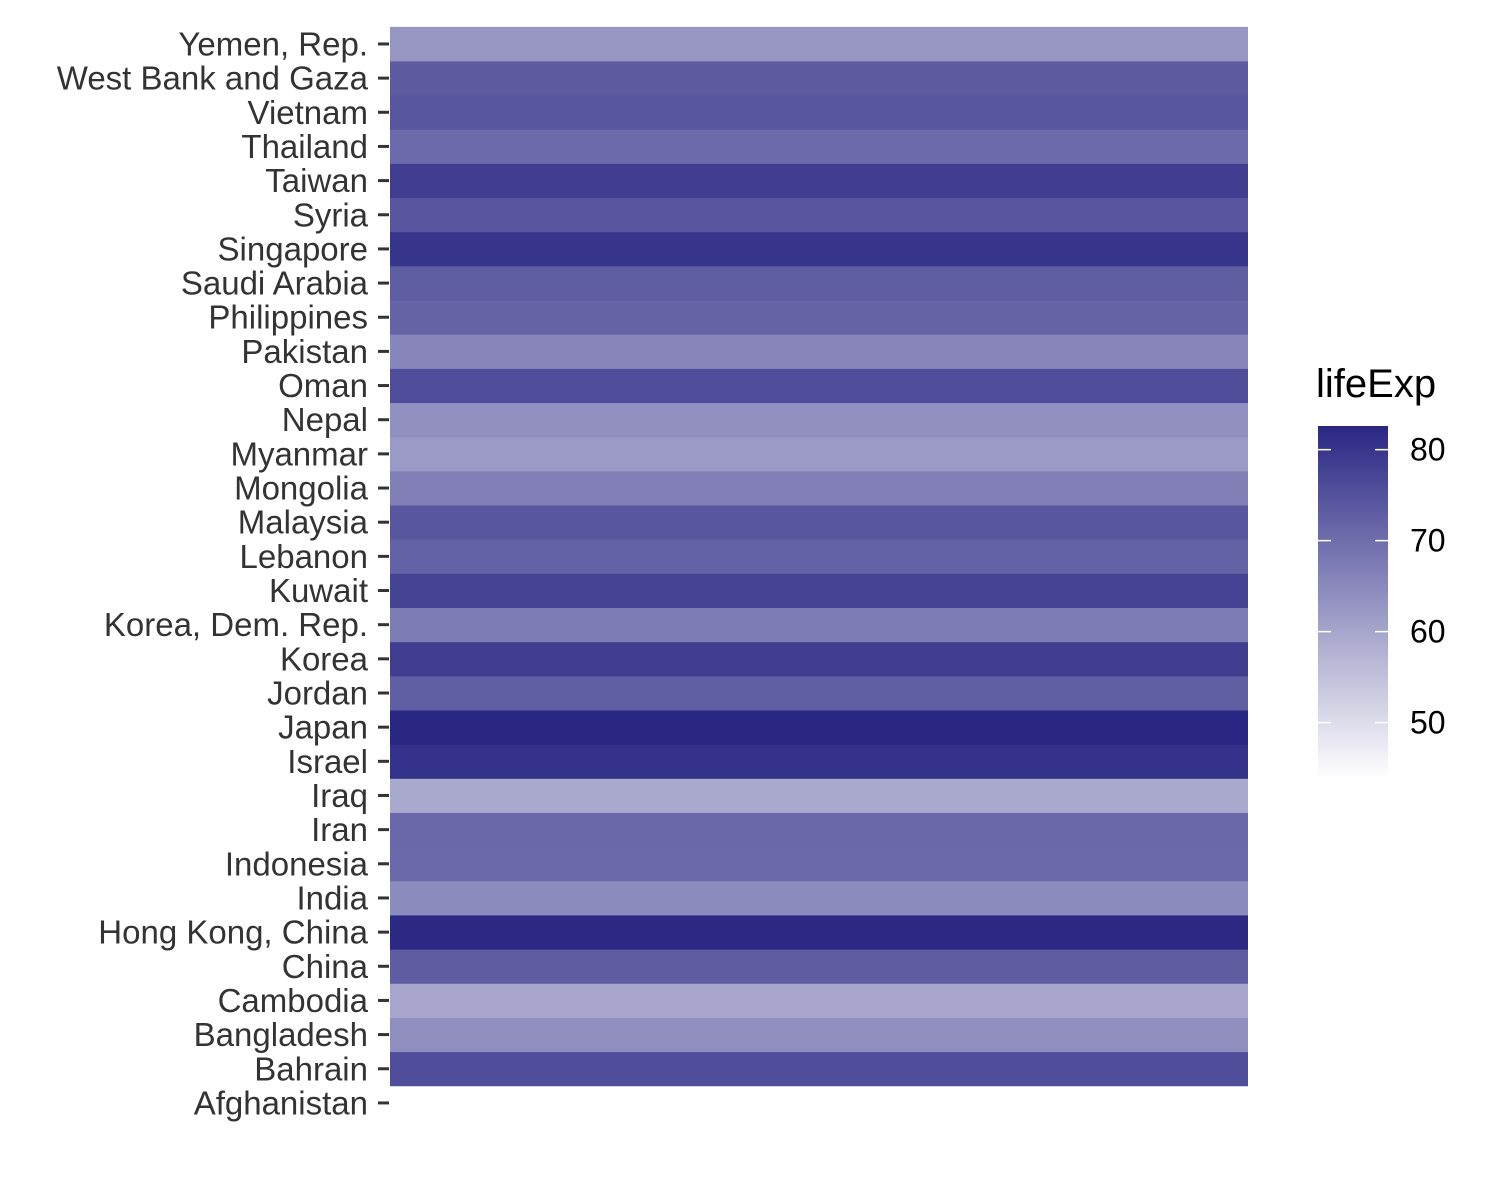 The height and width of the screenshot is (1200, 1500). Describe the element at coordinates (819, 454) in the screenshot. I see `tile-myanmar` at that location.